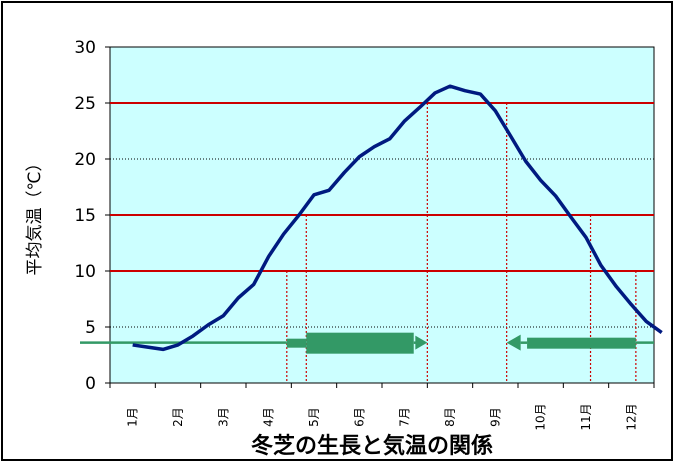 This screenshot has width=676, height=464. What do you see at coordinates (586, 416) in the screenshot?
I see `x-tick-label: 11月` at bounding box center [586, 416].